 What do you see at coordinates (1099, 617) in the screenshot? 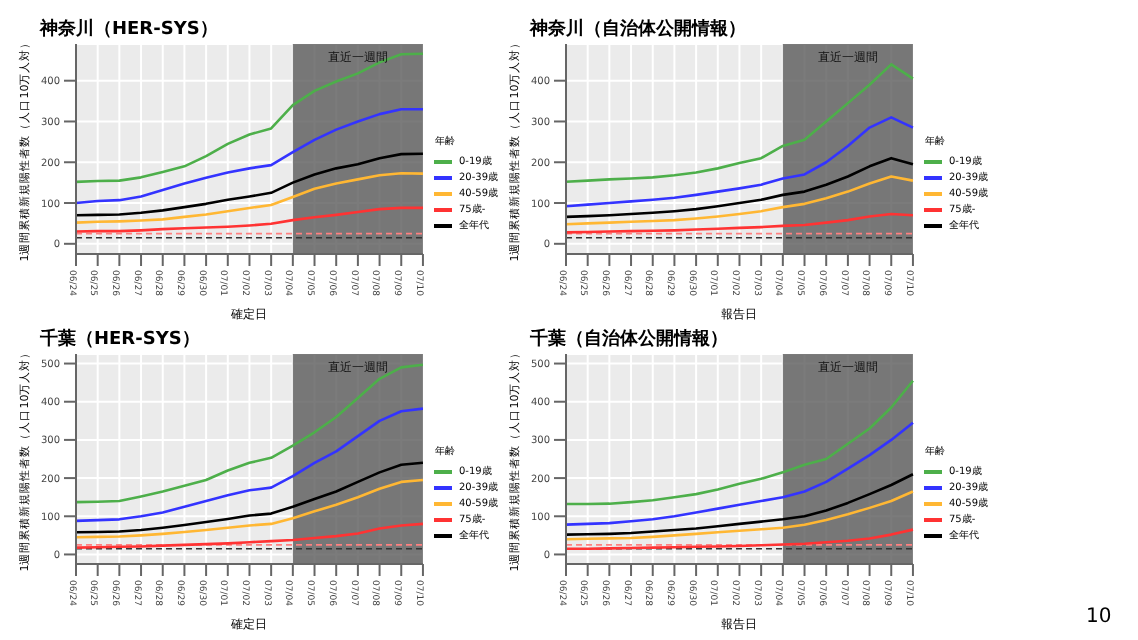
I see `text: 10` at bounding box center [1099, 617].